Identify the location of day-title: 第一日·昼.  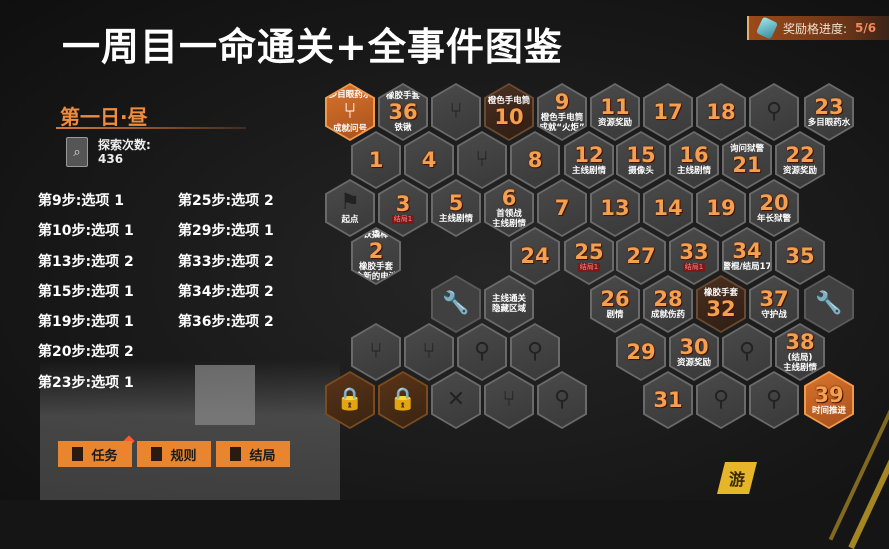
(104, 117).